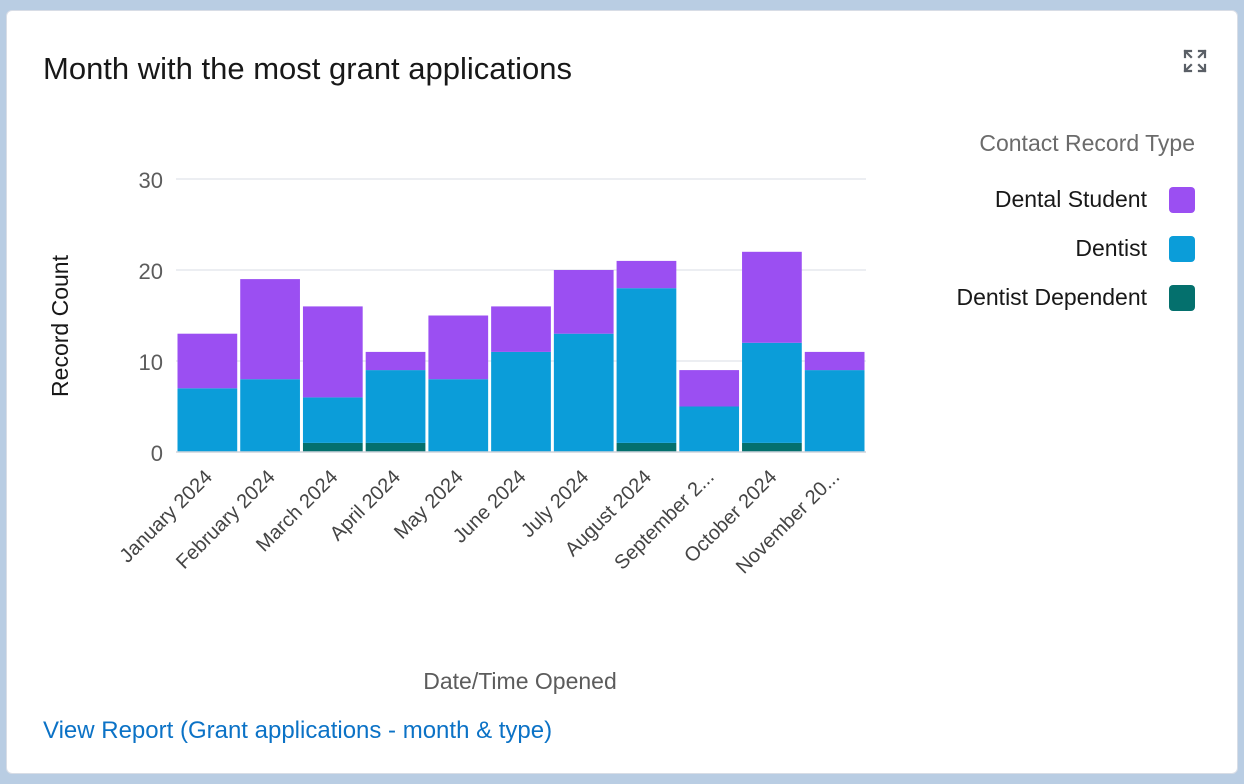 This screenshot has height=784, width=1244. I want to click on legend-label: Dental Student, so click(1071, 199).